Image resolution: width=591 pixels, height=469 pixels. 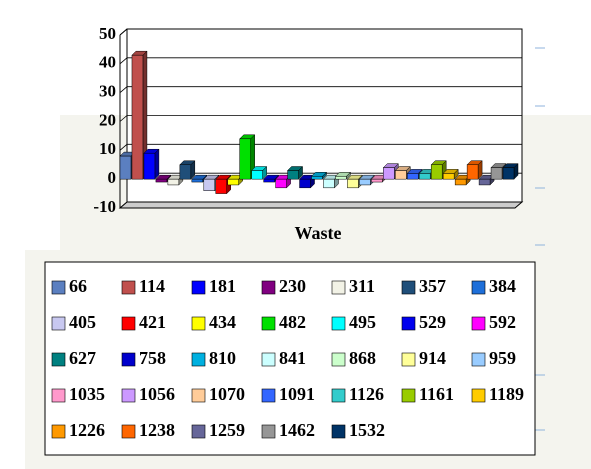 What do you see at coordinates (432, 358) in the screenshot?
I see `legend-label: 914` at bounding box center [432, 358].